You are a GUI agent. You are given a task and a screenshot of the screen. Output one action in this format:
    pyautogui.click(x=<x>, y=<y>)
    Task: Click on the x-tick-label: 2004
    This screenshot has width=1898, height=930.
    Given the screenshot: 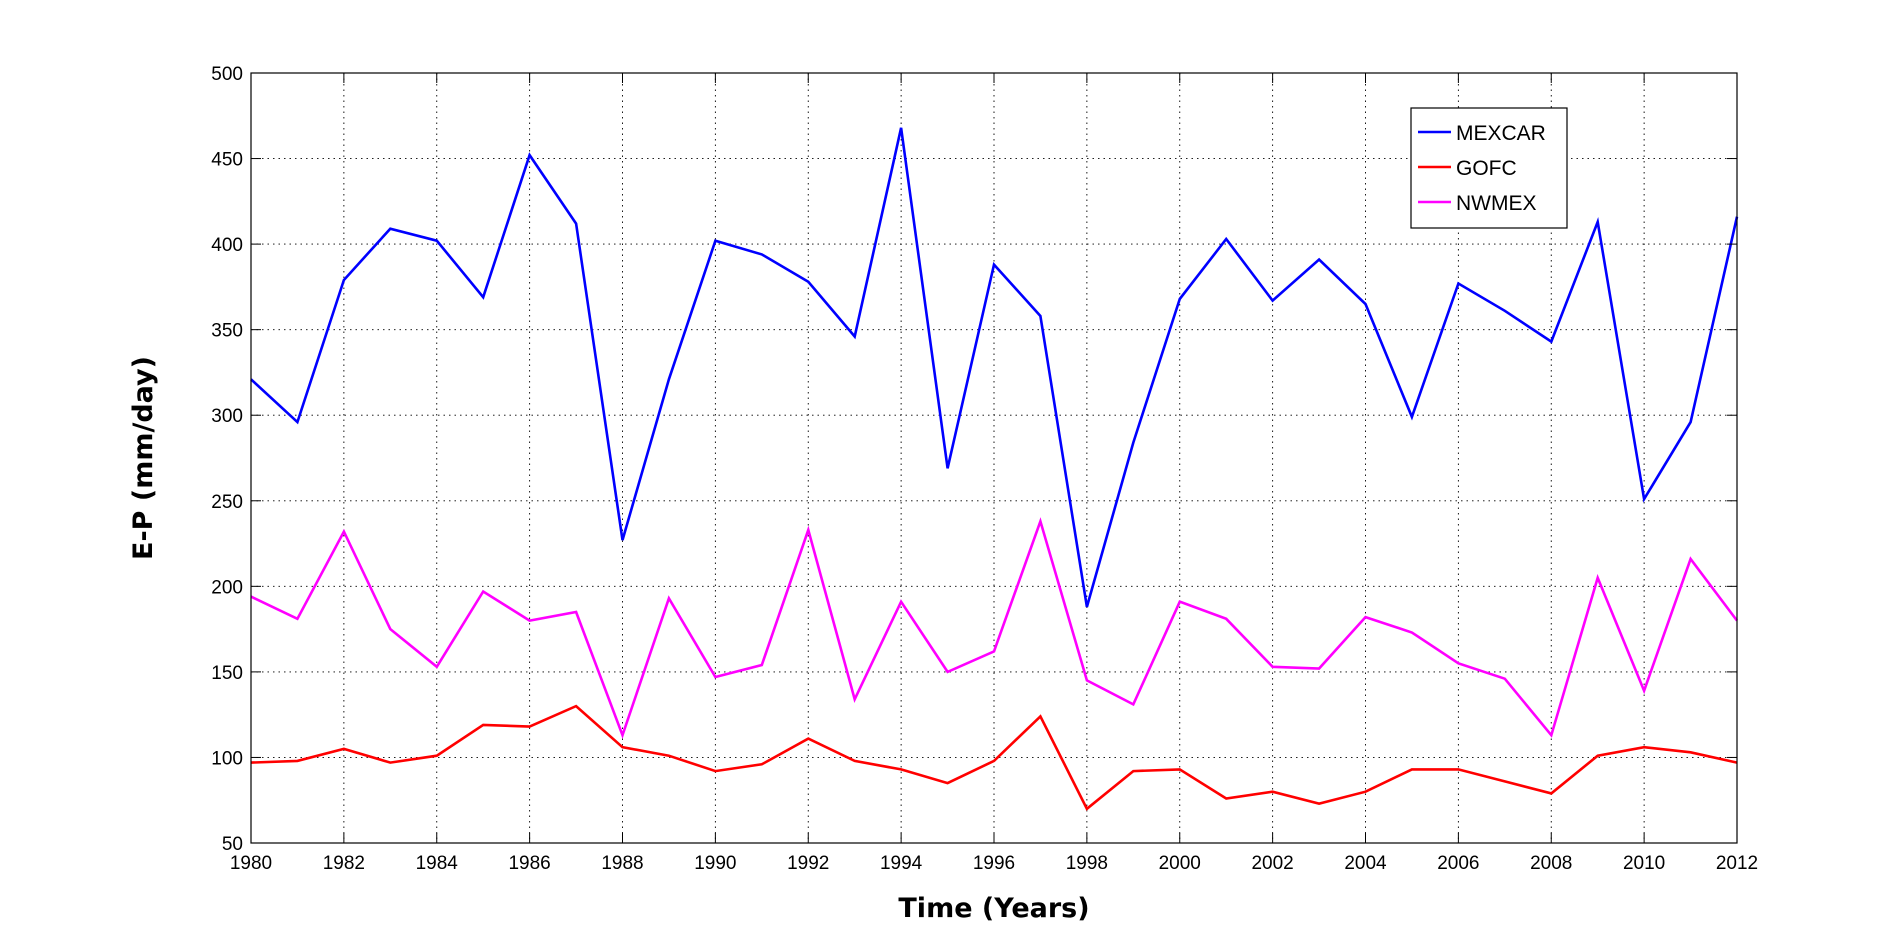 What is the action you would take?
    pyautogui.click(x=1365, y=863)
    